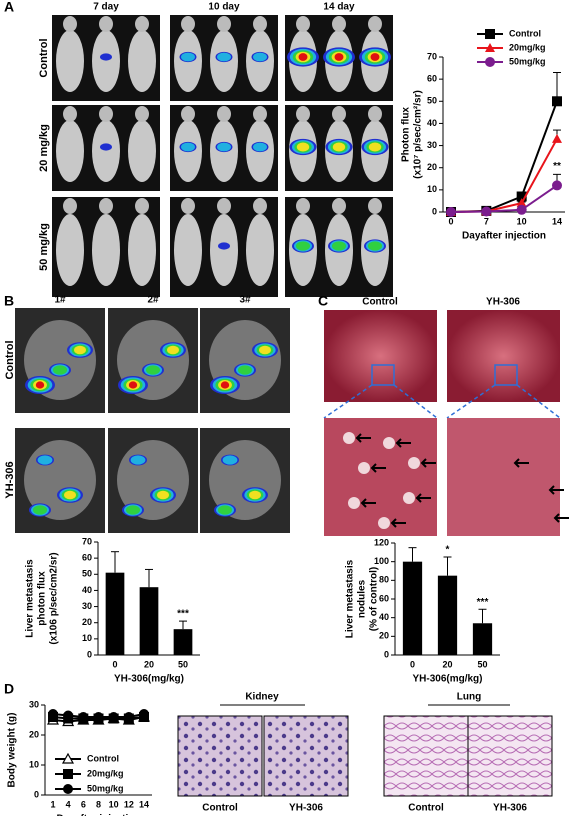 The width and height of the screenshot is (572, 816). Describe the element at coordinates (384, 580) in the screenshot. I see `y-tick-label: 80` at that location.